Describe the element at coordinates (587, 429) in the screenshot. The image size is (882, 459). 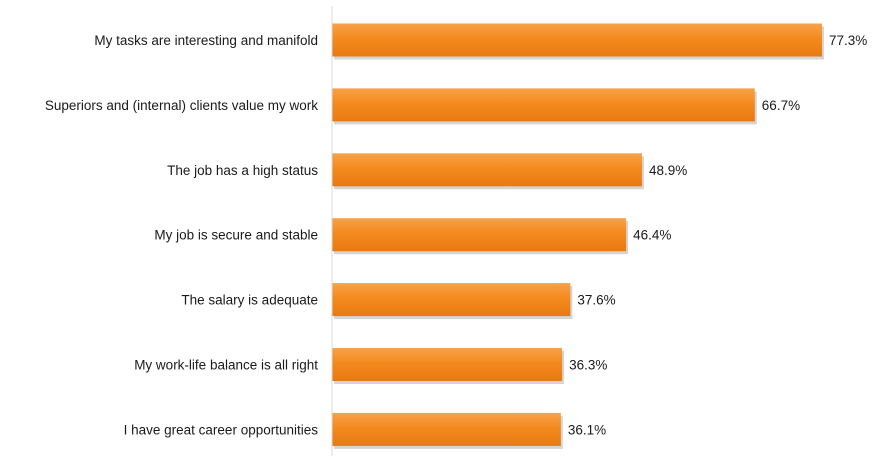
I see `value-label: 36.1%` at that location.